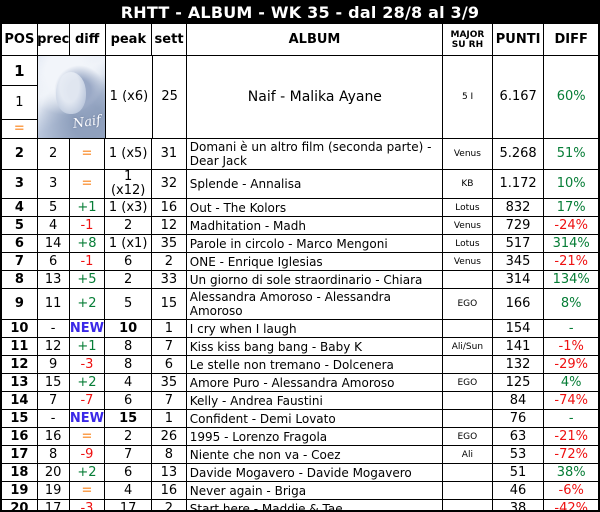 The height and width of the screenshot is (512, 600). Describe the element at coordinates (571, 279) in the screenshot. I see `diff-percent-cell: 134%` at that location.